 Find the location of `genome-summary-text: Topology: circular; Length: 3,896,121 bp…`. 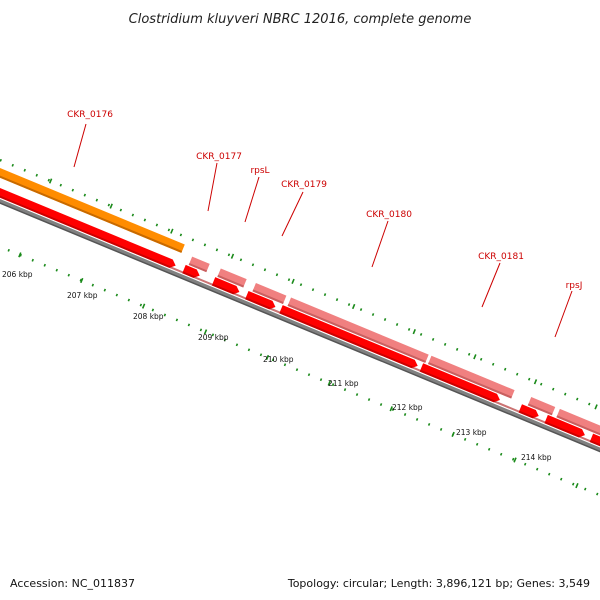

genome-summary-text: Topology: circular; Length: 3,896,121 bp… is located at coordinates (438, 583).